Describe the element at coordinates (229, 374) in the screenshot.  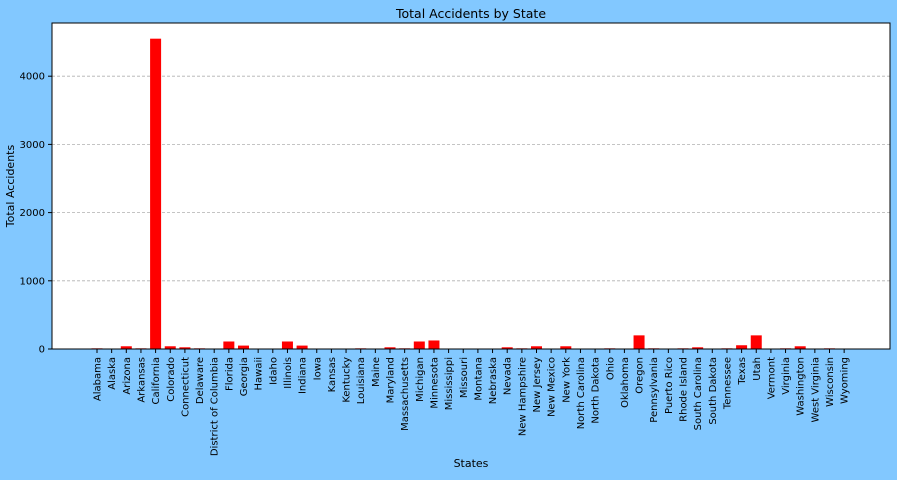
I see `x-tick-label: Florida` at that location.